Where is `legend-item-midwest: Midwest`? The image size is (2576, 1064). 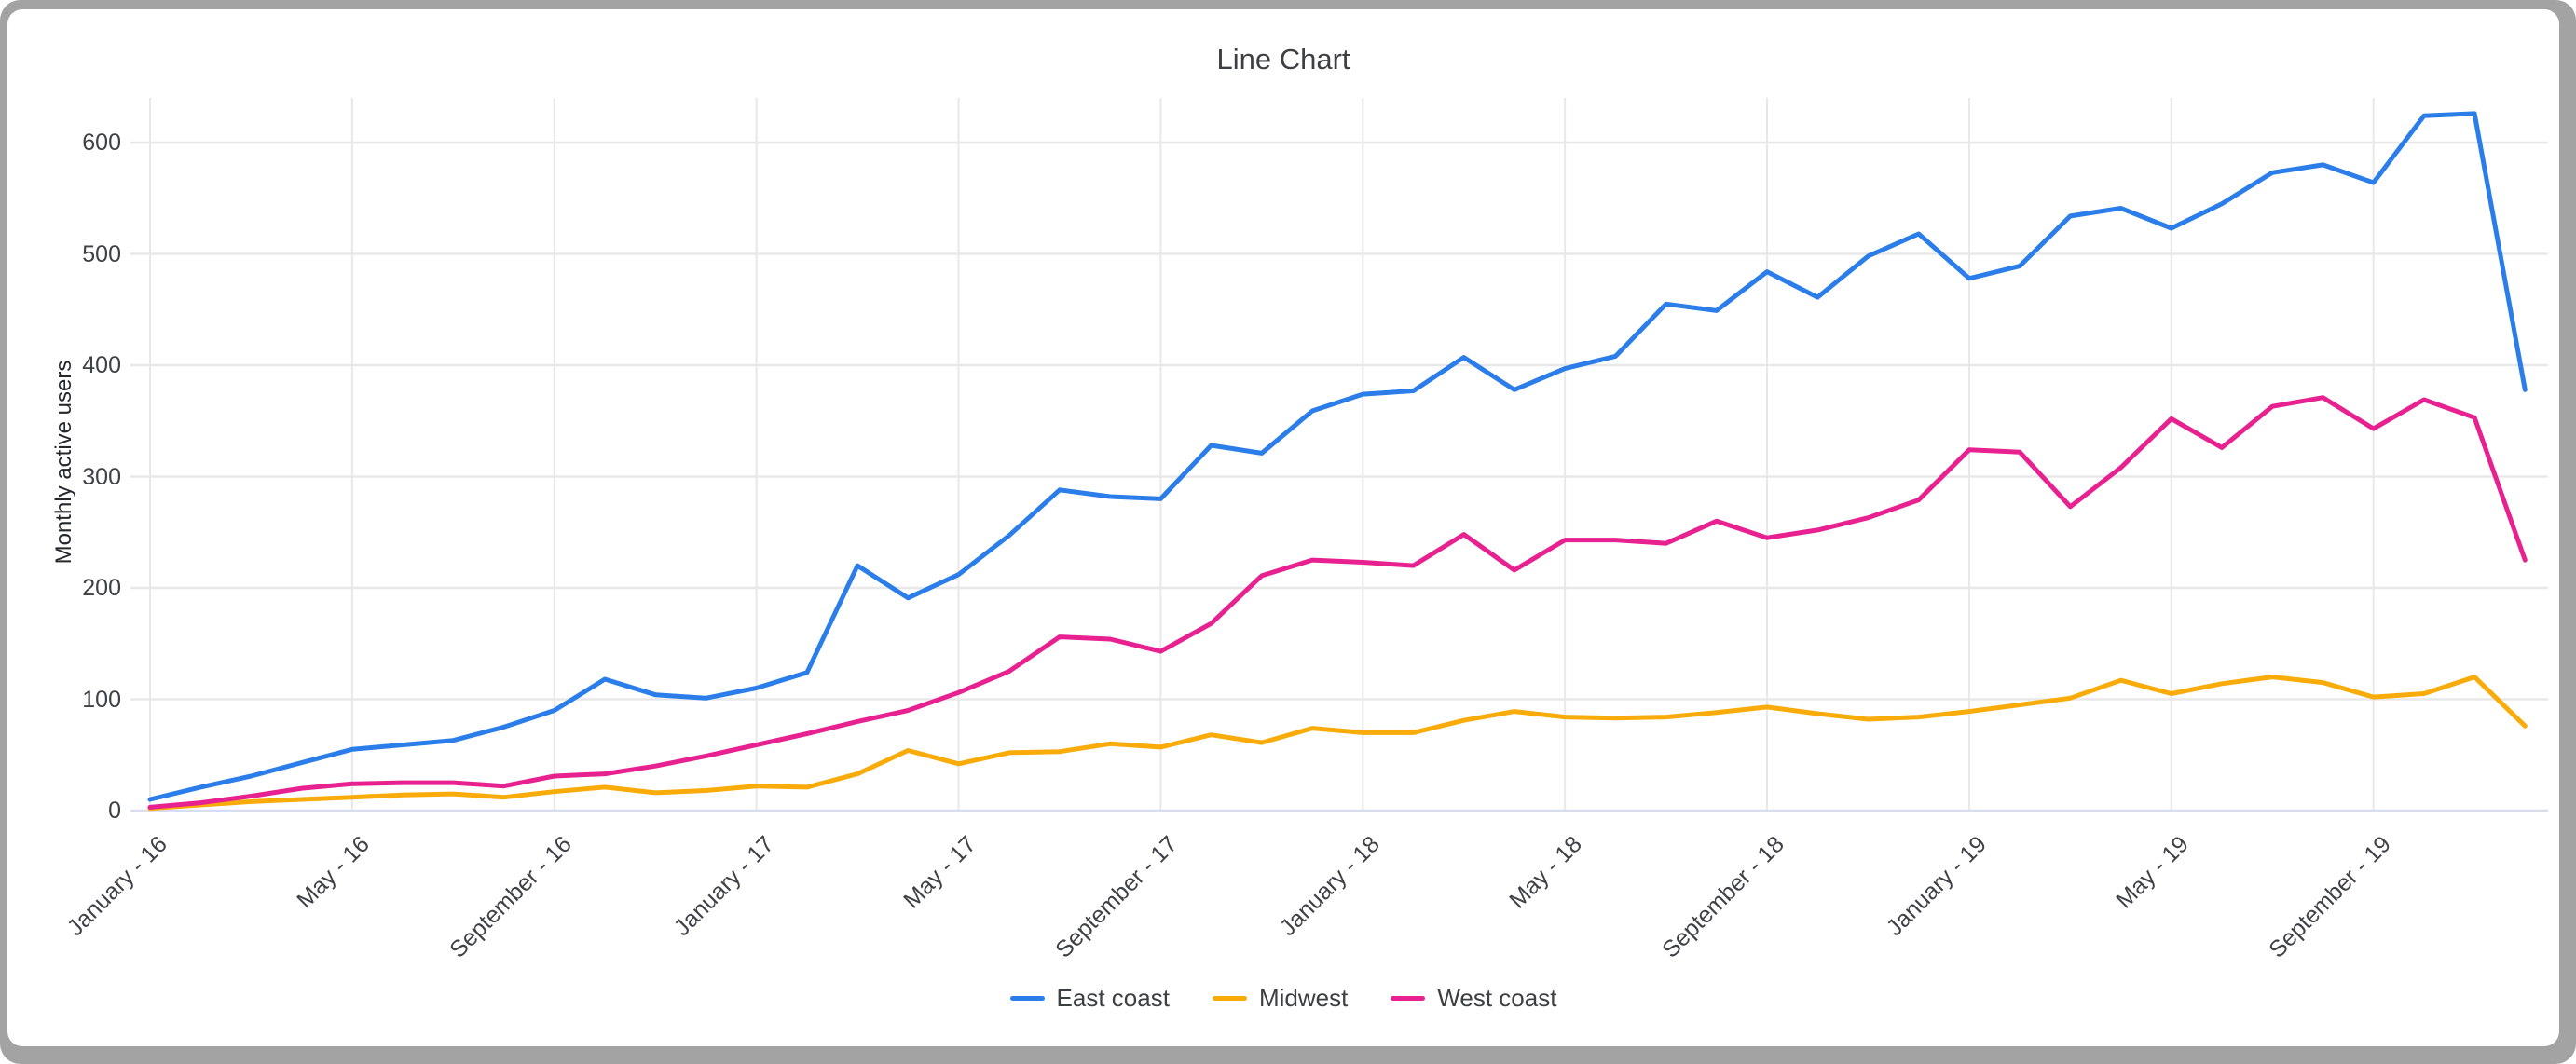
legend-item-midwest: Midwest is located at coordinates (1280, 998).